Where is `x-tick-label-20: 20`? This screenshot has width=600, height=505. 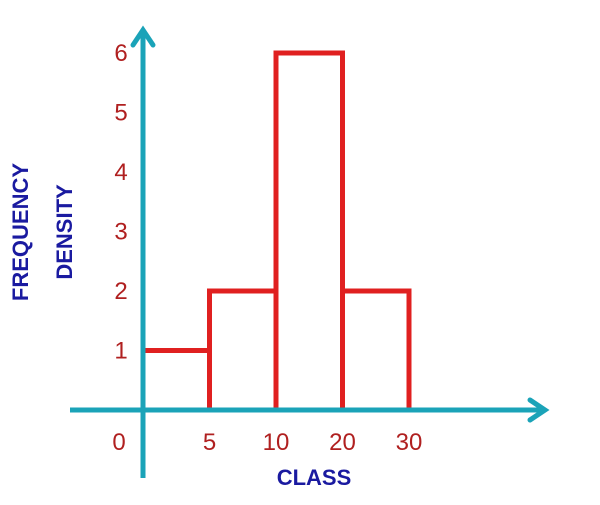
x-tick-label-20: 20 is located at coordinates (342, 442).